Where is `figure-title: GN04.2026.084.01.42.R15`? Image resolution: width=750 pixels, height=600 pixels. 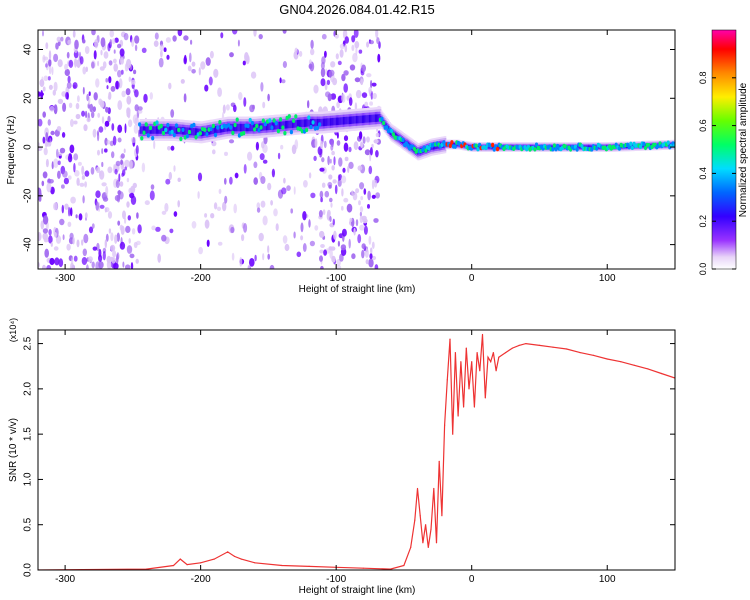 figure-title: GN04.2026.084.01.42.R15 is located at coordinates (356, 9).